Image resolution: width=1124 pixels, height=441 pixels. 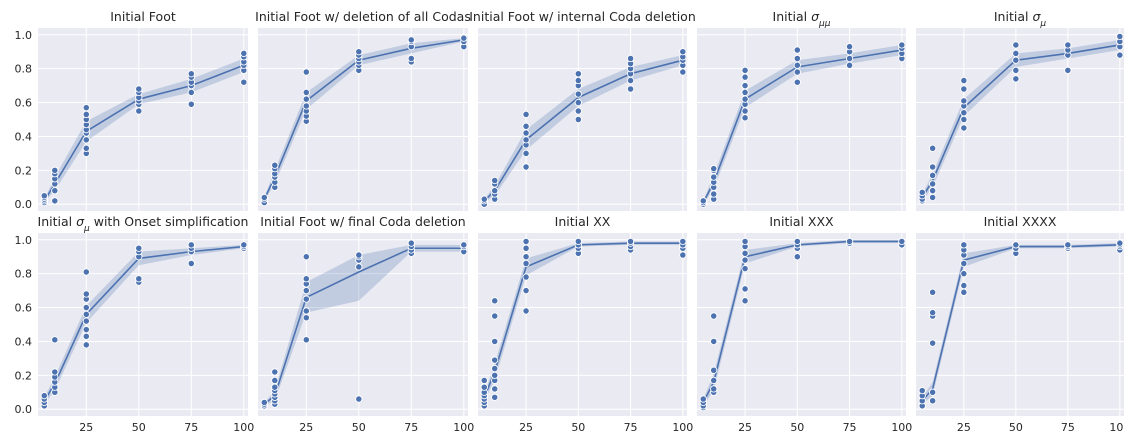 I want to click on y-tick-label: 0.4, so click(x=24, y=136).